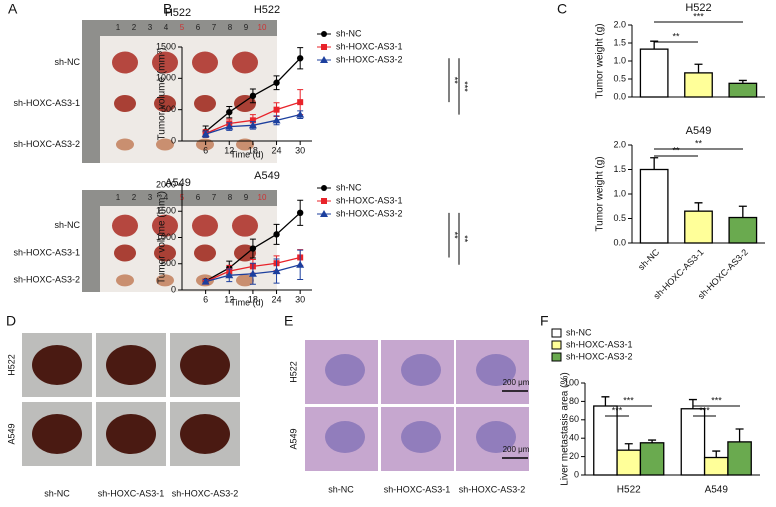 This screenshot has height=507, width=776. I want to click on row-label: sh-HOXC-AS3-2, so click(46, 280).